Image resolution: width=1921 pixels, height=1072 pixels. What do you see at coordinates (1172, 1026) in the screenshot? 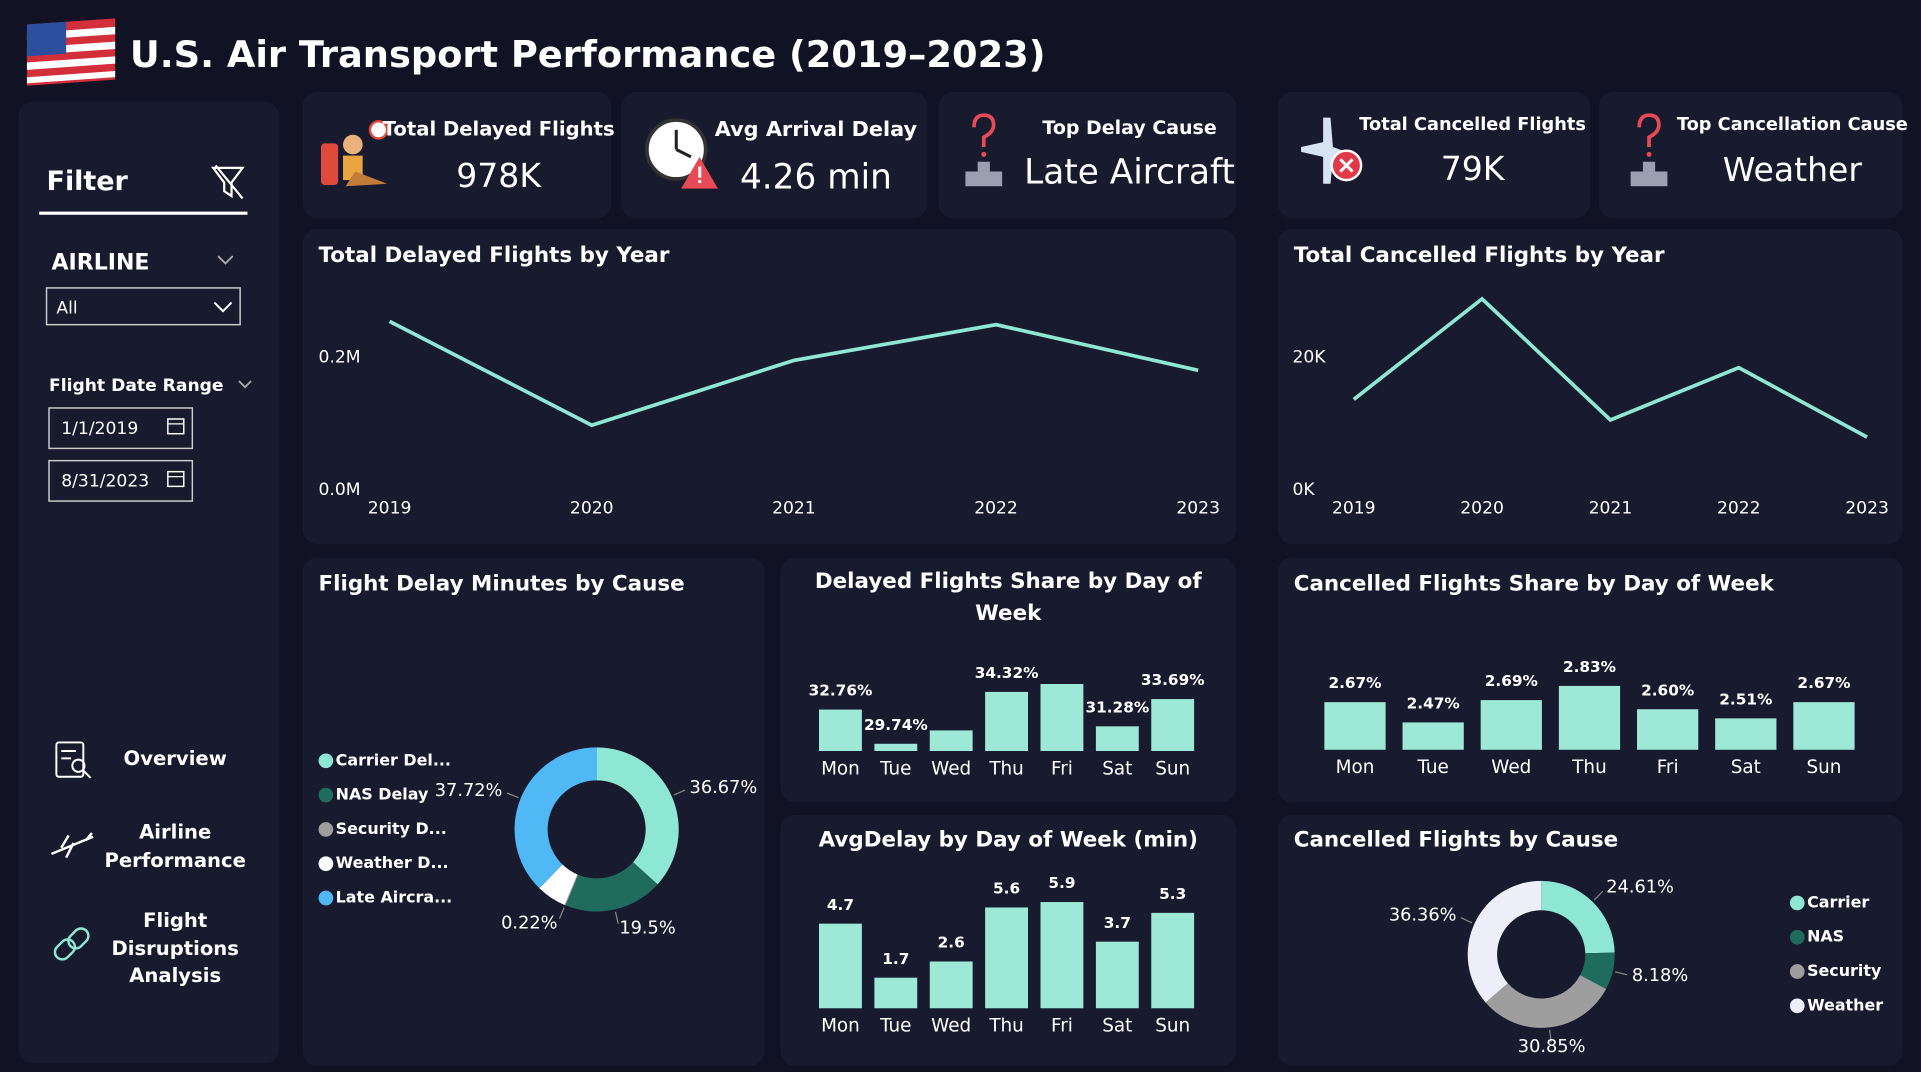
I see `x-tick-label: Sun` at bounding box center [1172, 1026].